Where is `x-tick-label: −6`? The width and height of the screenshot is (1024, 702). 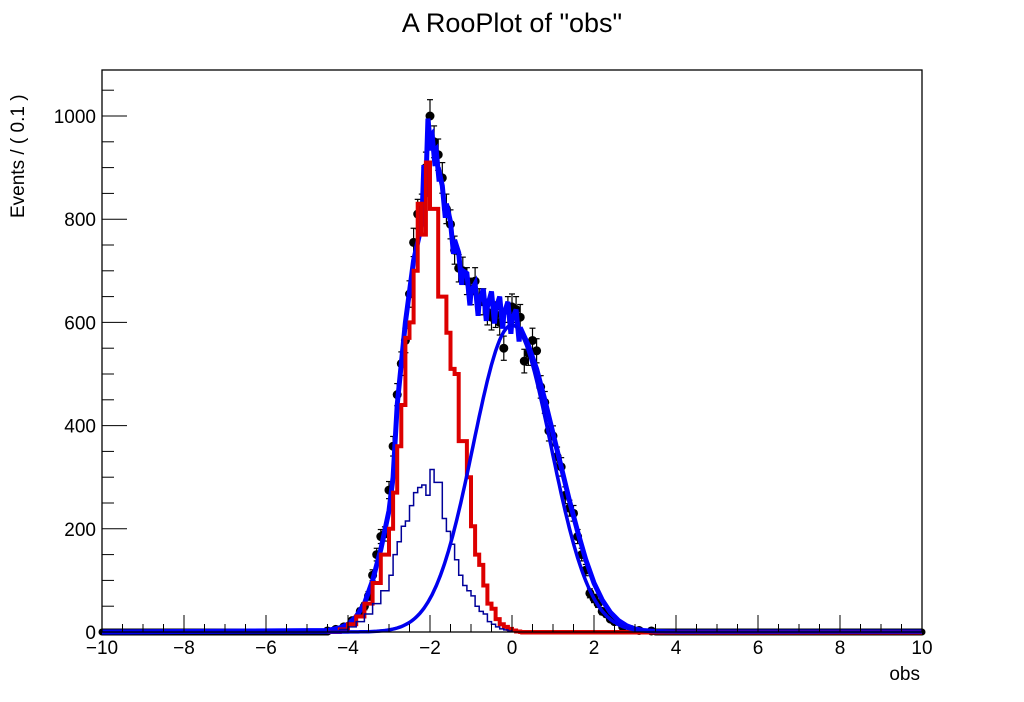
x-tick-label: −6 is located at coordinates (266, 648).